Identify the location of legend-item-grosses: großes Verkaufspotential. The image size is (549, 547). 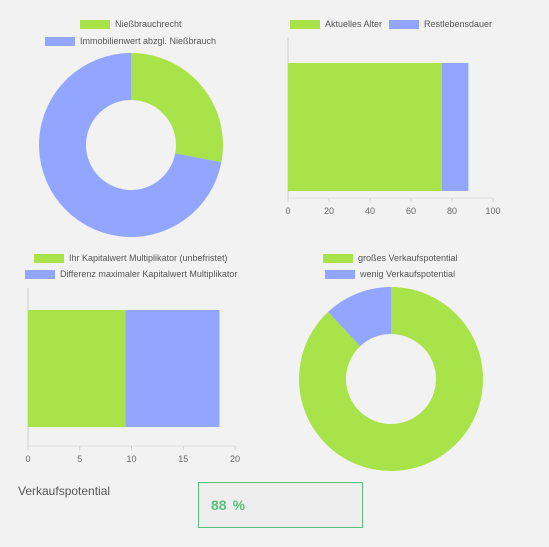
(390, 258).